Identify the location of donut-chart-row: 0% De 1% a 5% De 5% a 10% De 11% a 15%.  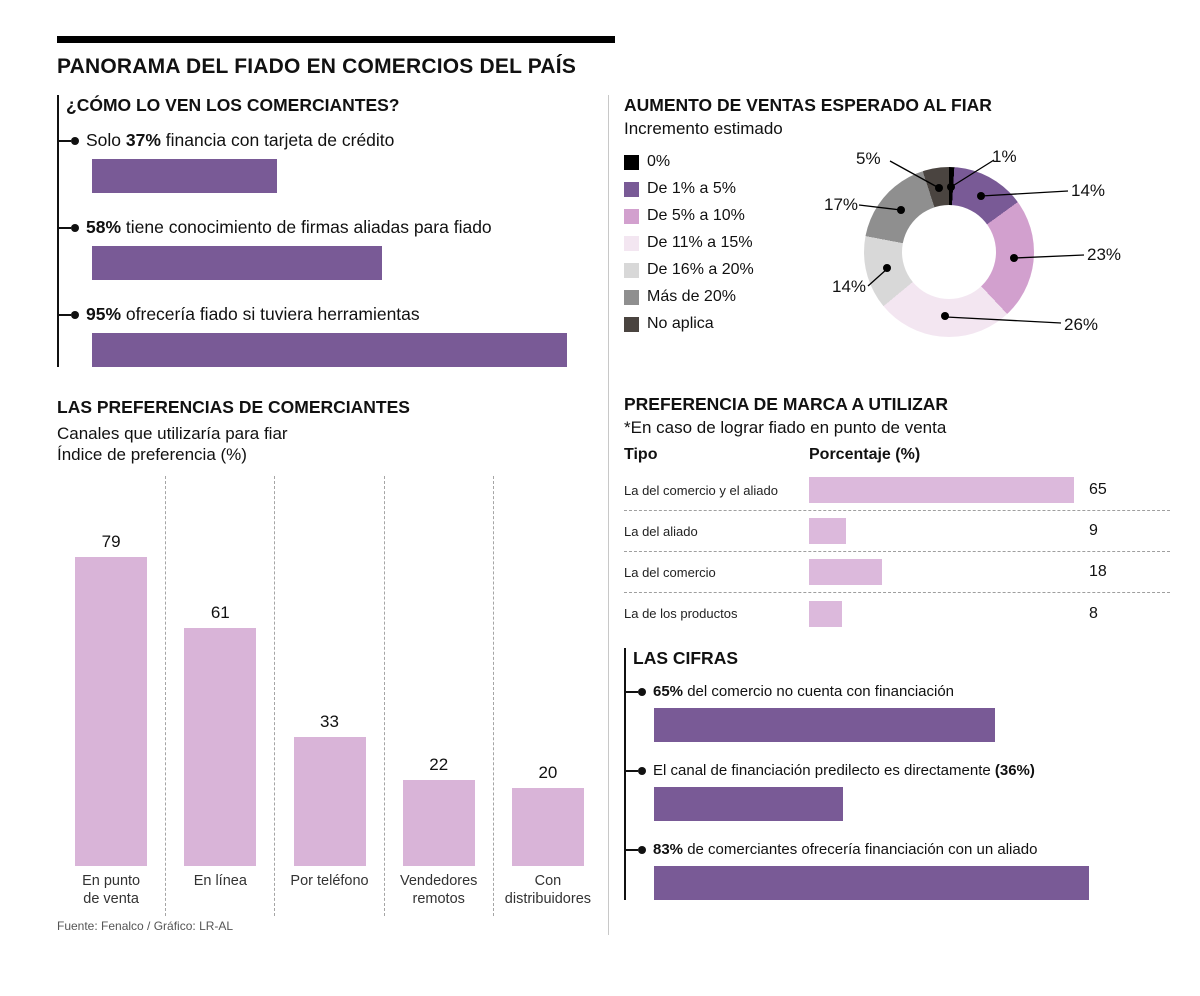
(897, 264).